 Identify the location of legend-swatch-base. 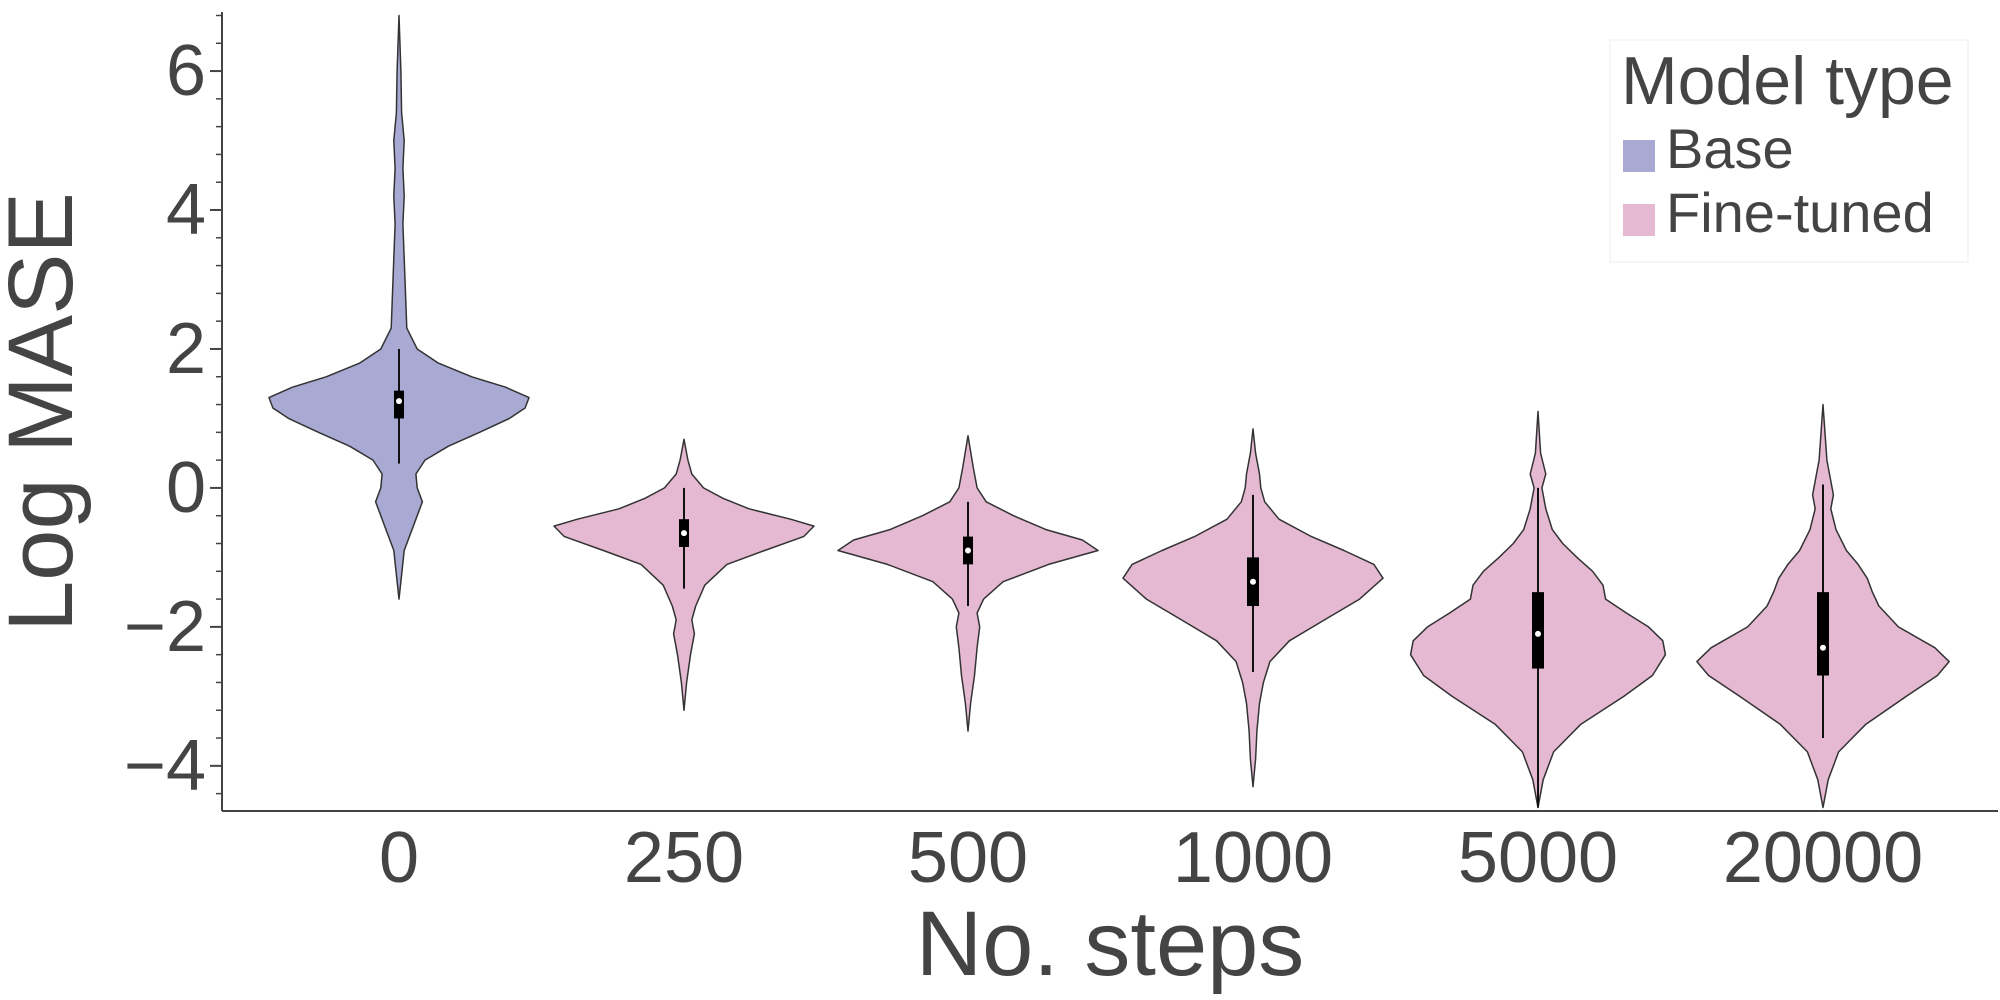
(1639, 156).